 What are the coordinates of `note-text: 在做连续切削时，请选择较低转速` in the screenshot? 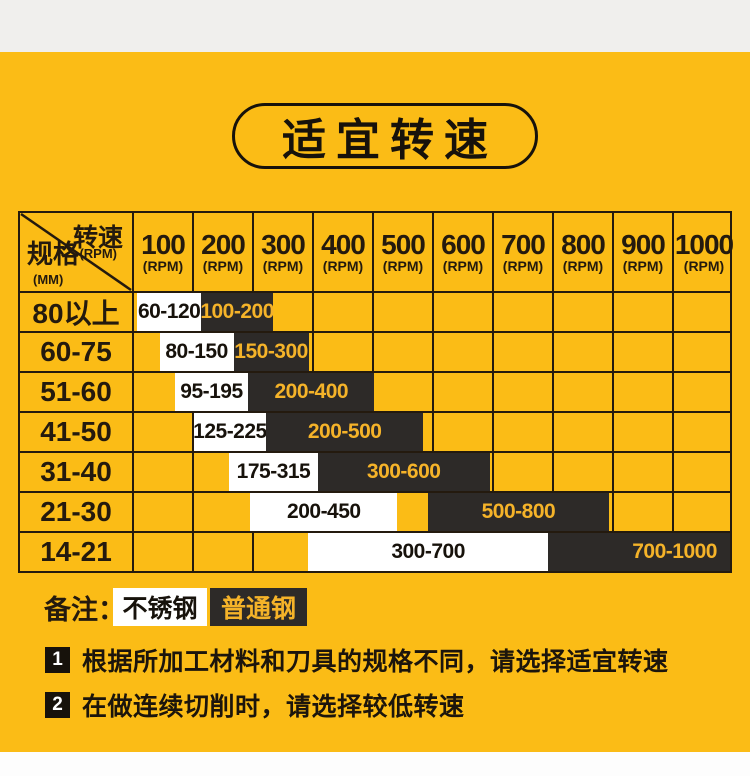 It's located at (273, 707).